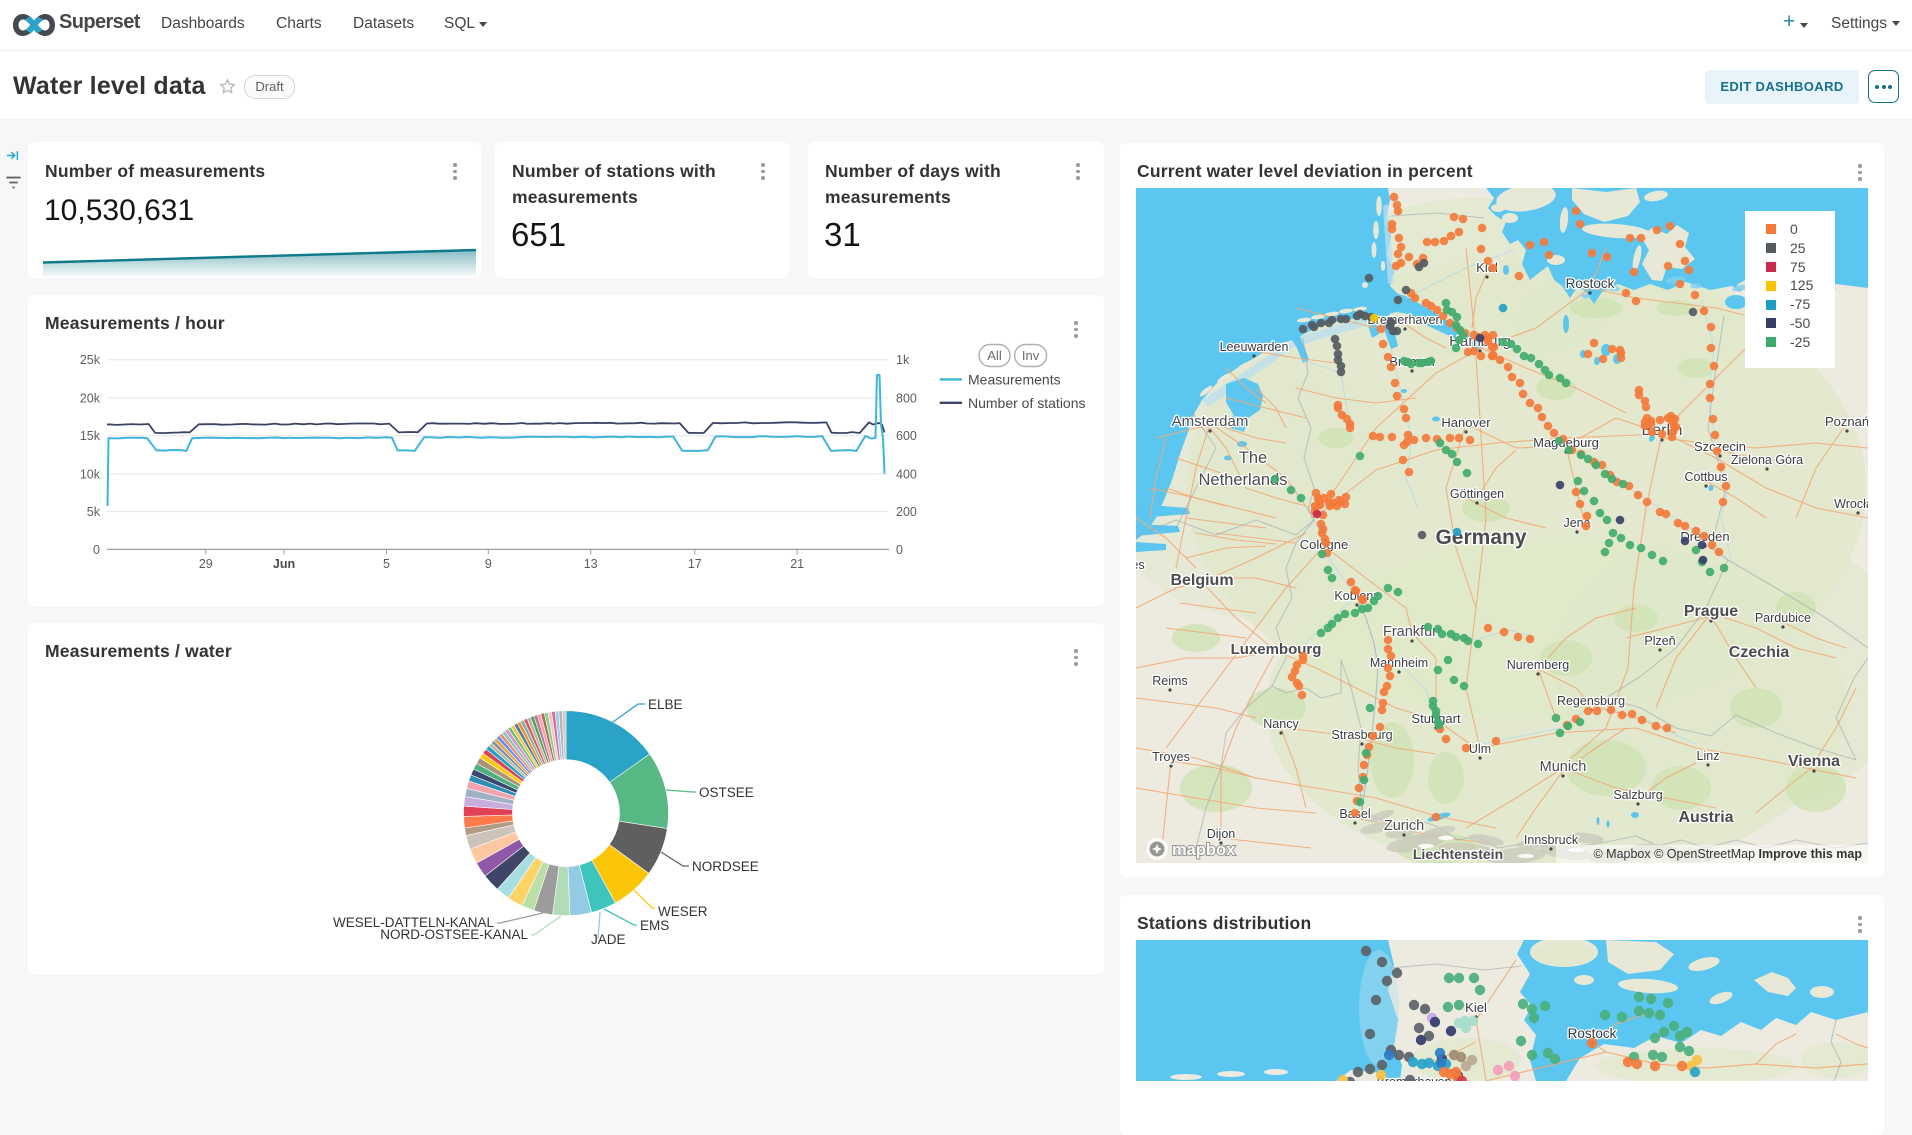 Image resolution: width=1912 pixels, height=1135 pixels. Describe the element at coordinates (1802, 285) in the screenshot. I see `svg-text: 125` at that location.